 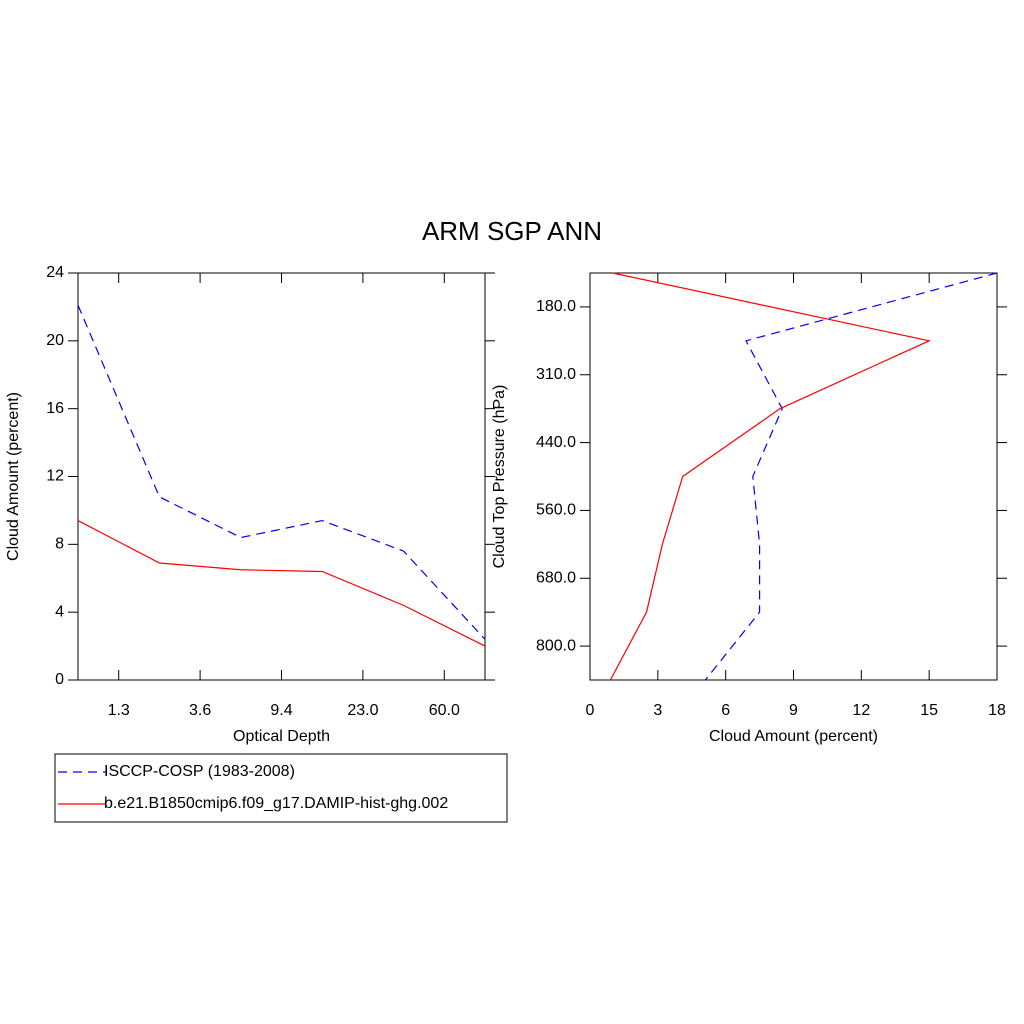 I want to click on x-tick-label: 9, so click(x=793, y=710).